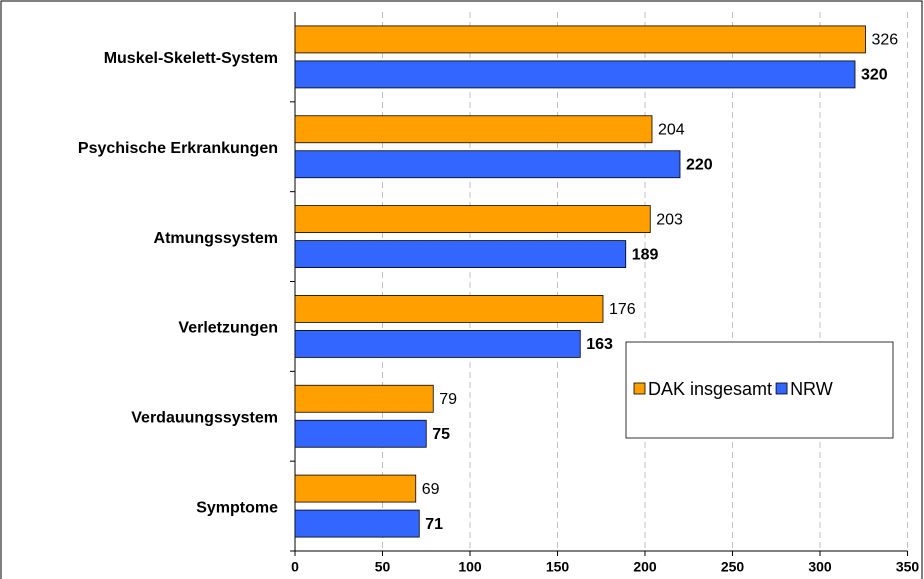 The width and height of the screenshot is (924, 579). I want to click on value-label: 69, so click(431, 489).